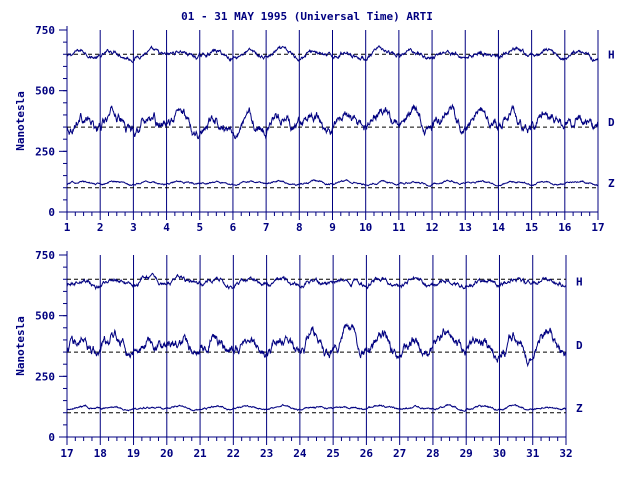 Image resolution: width=640 pixels, height=480 pixels. Describe the element at coordinates (233, 453) in the screenshot. I see `x-tick-label: 22` at that location.